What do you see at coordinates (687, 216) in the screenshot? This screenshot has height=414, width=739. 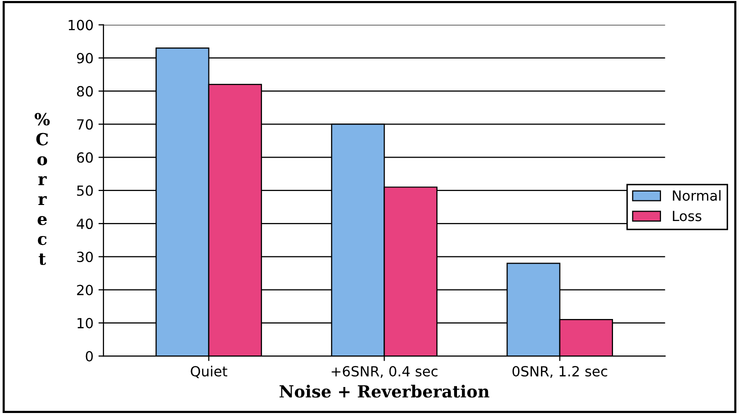 I see `legend-label: Loss` at bounding box center [687, 216].